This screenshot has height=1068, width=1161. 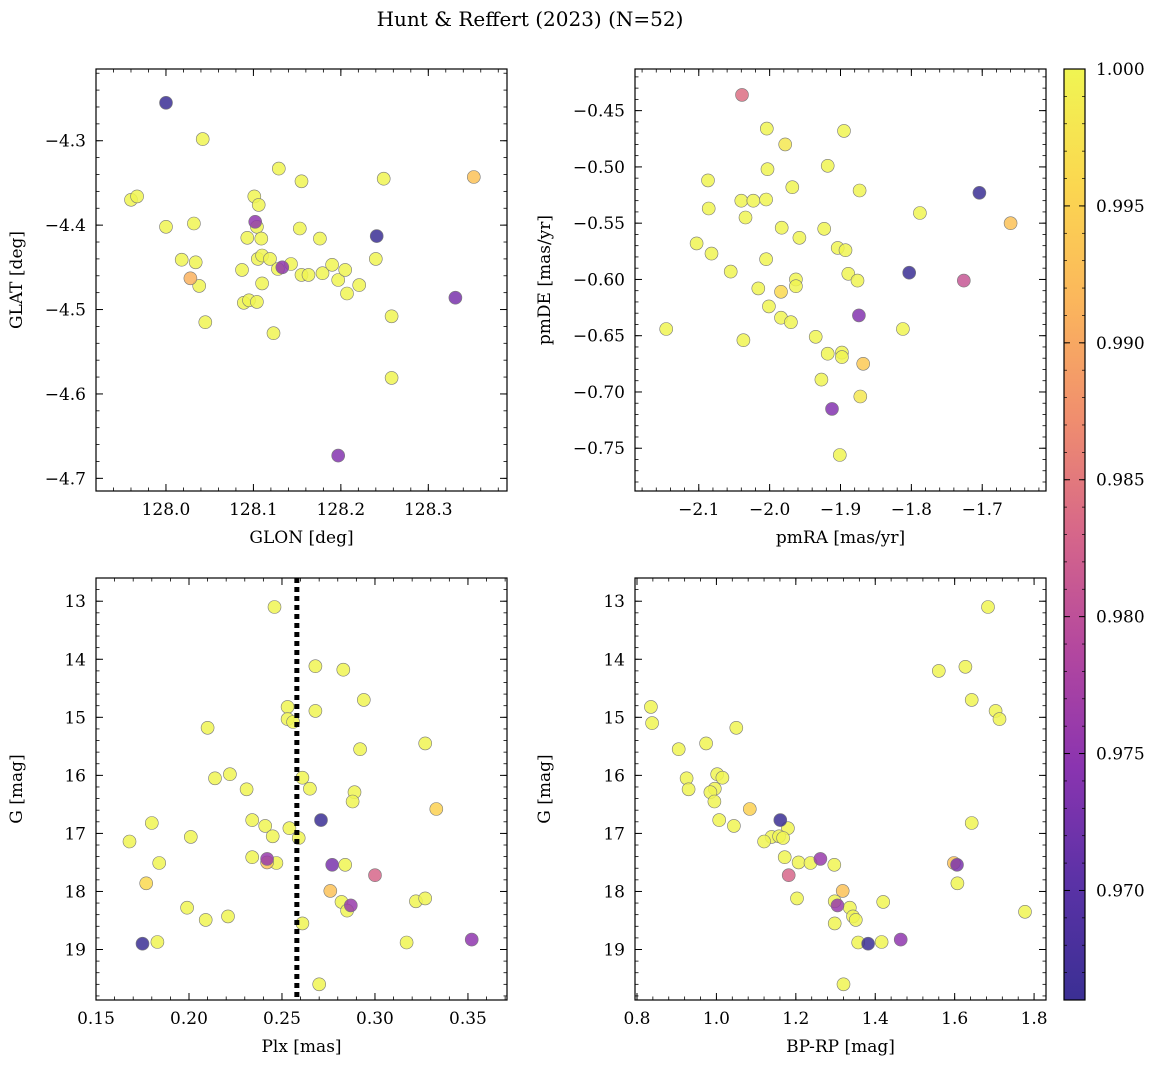 I want to click on x-tick-label: 1.4, so click(x=875, y=1019).